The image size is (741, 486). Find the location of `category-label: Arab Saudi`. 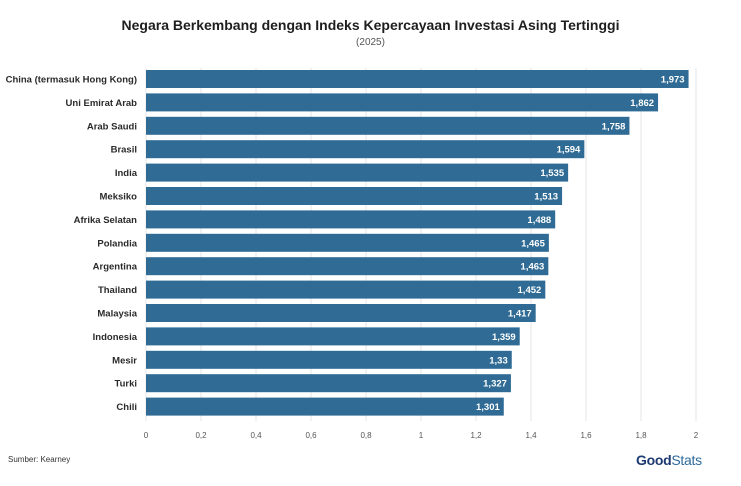

category-label: Arab Saudi is located at coordinates (112, 126).